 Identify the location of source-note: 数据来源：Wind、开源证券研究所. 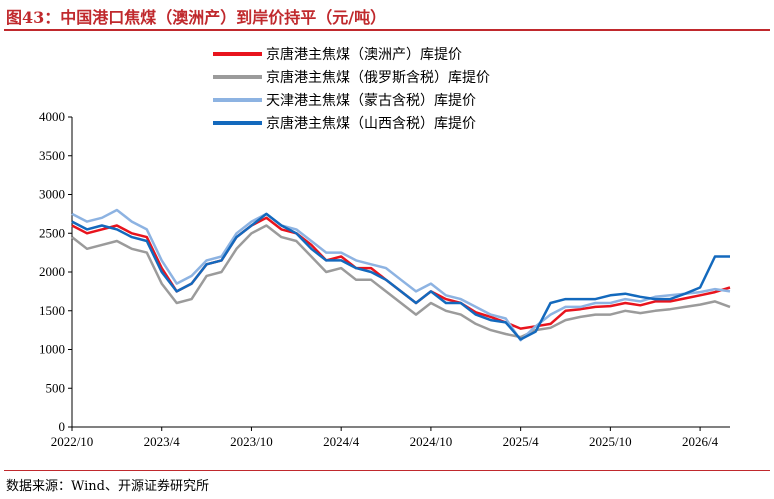
(107, 486).